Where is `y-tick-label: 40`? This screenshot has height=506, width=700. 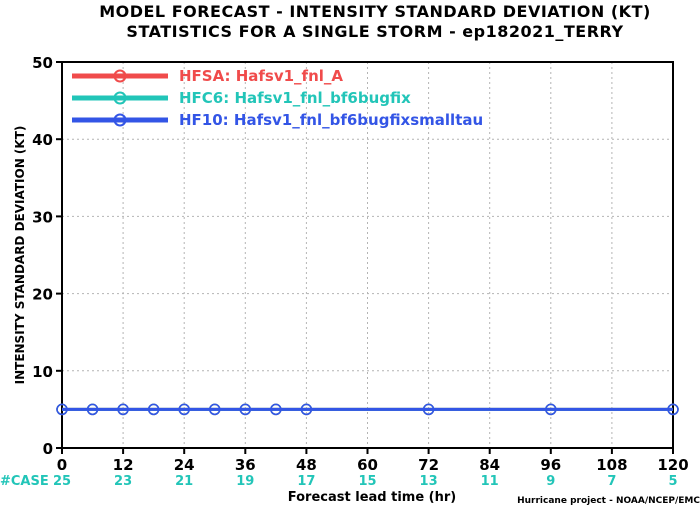 y-tick-label: 40 is located at coordinates (42, 140).